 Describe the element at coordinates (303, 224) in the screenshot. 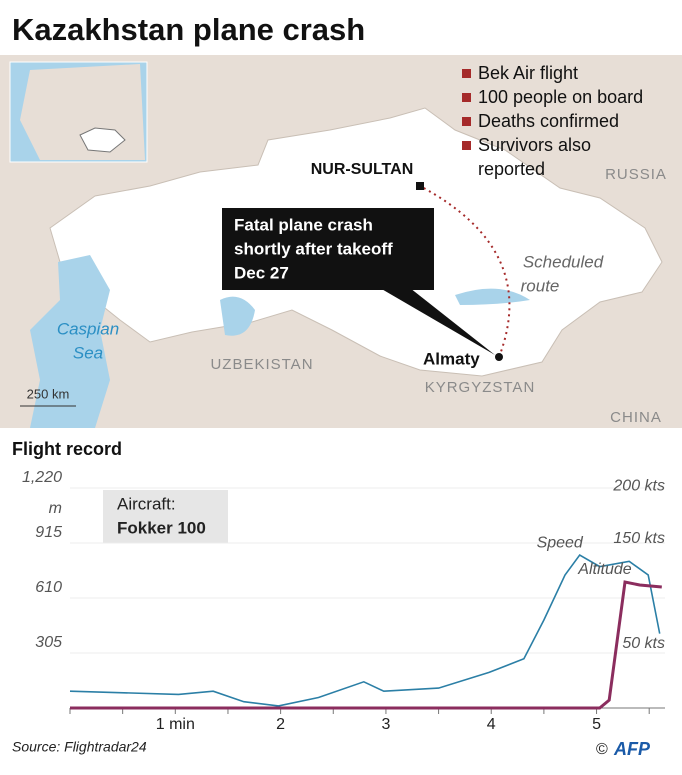

I see `callout-line: Fatal plane crash` at that location.